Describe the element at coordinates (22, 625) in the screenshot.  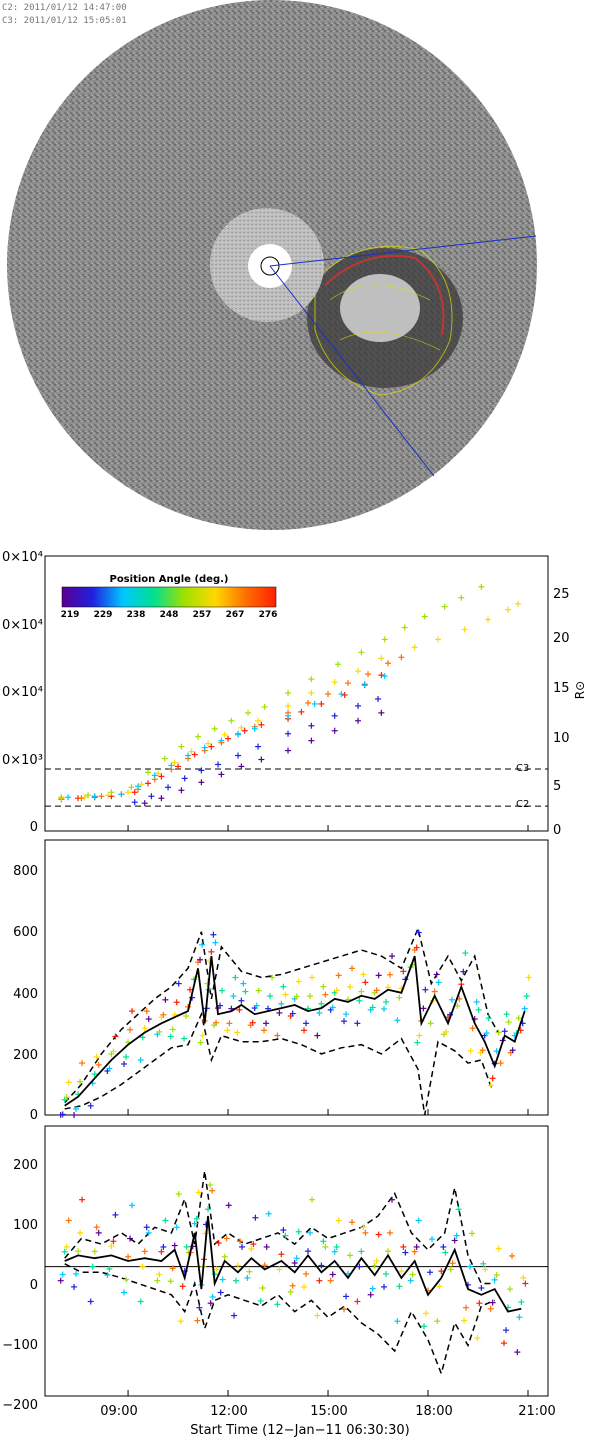
I see `height-ytick-1: 0×10⁴` at that location.